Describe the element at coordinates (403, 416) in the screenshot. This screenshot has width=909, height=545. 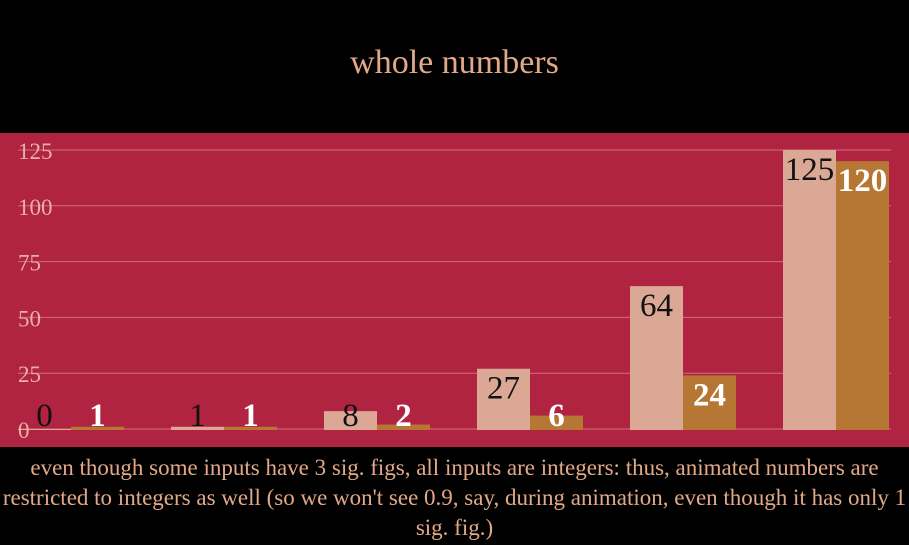
I see `data-label-s2-2: 2` at that location.